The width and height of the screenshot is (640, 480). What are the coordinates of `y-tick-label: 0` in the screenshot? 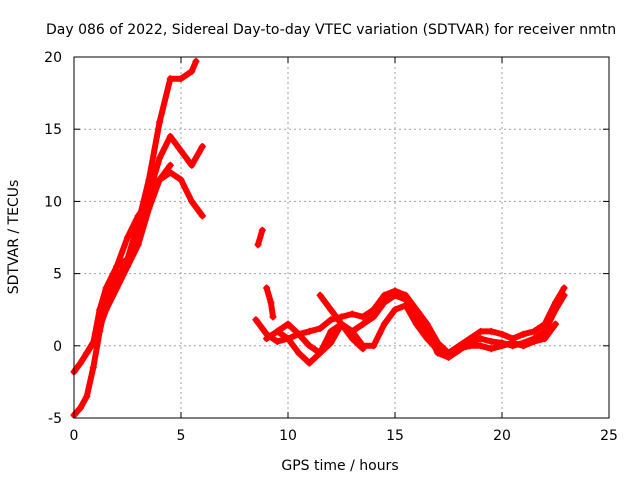 It's located at (57, 347).